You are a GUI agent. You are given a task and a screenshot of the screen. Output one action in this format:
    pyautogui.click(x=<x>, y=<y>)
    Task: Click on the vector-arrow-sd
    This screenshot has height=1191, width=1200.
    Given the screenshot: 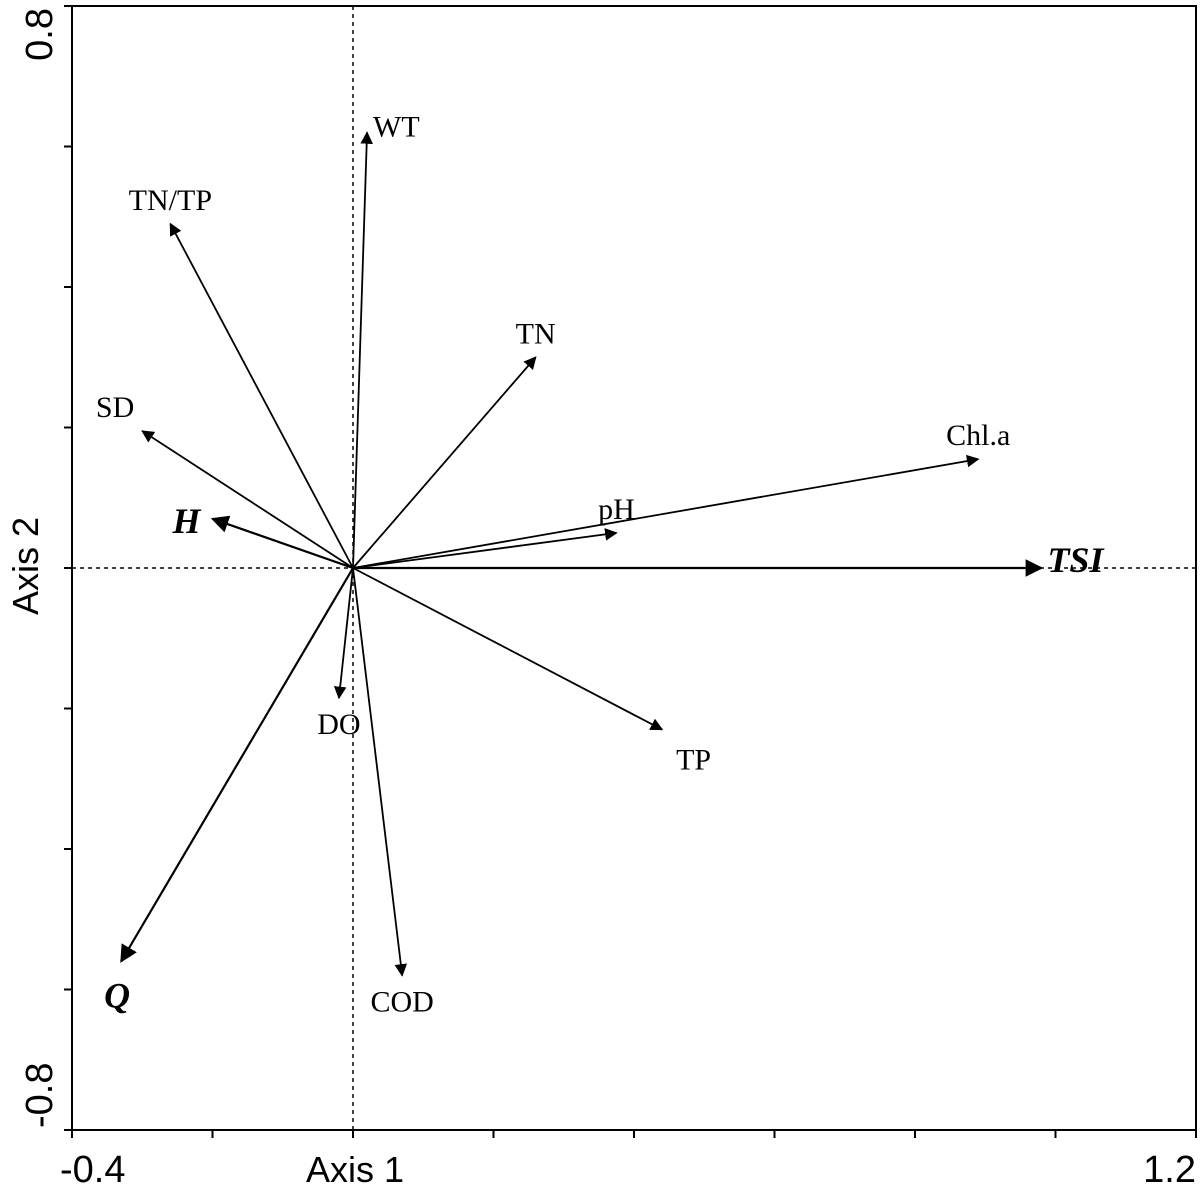 What is the action you would take?
    pyautogui.click(x=247, y=499)
    